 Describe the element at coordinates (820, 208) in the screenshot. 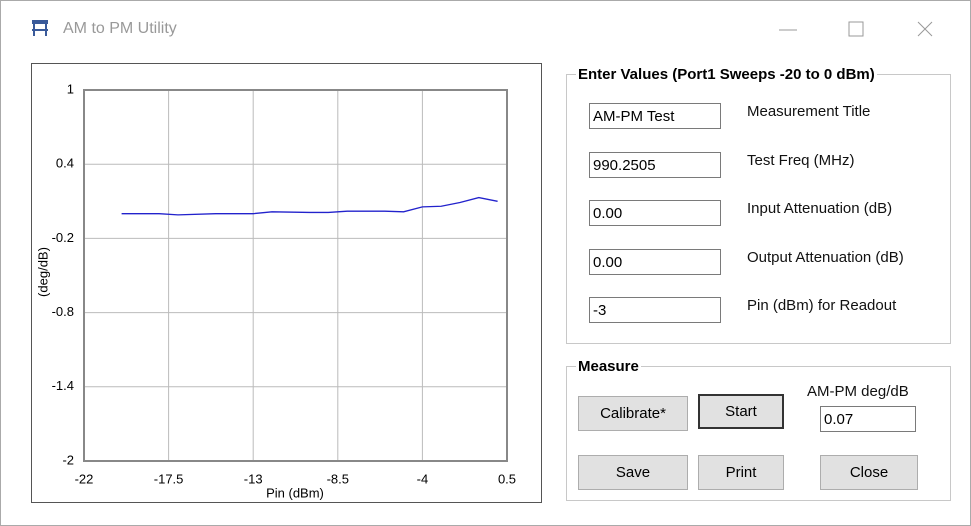

I see `field-label: Input Attenuation (dB)` at that location.